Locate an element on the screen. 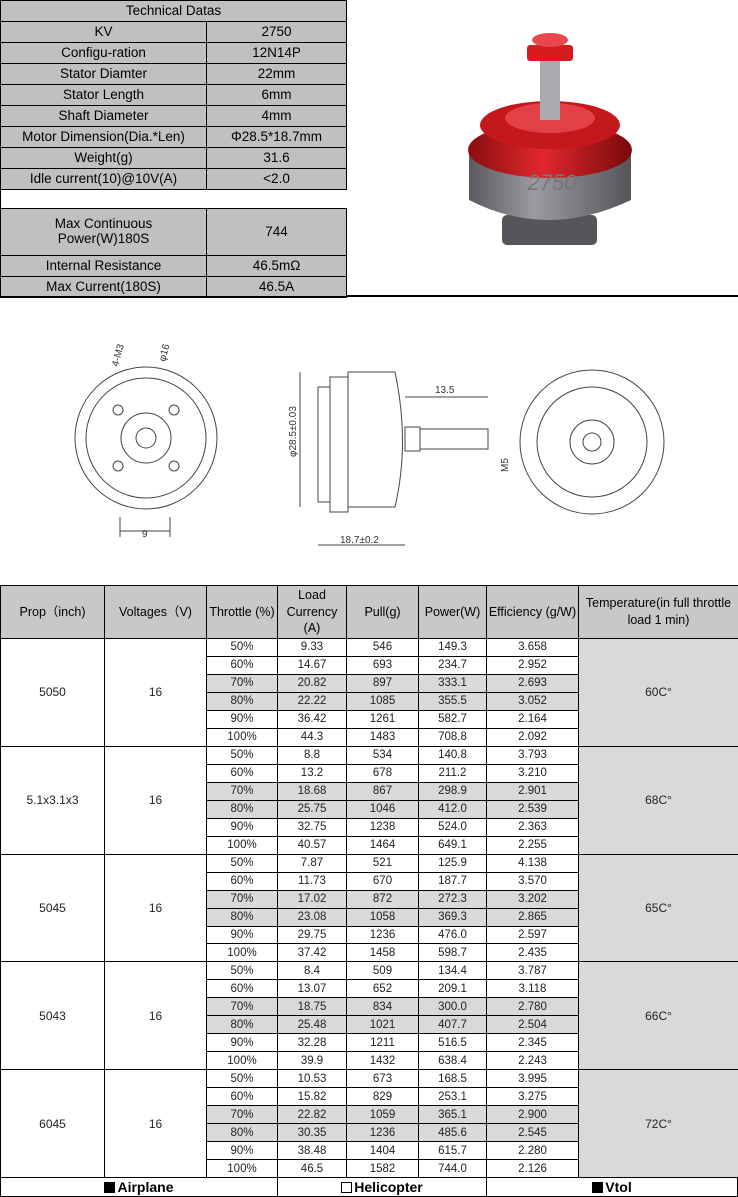 The image size is (738, 1197). spec-value: <2.0 is located at coordinates (276, 179).